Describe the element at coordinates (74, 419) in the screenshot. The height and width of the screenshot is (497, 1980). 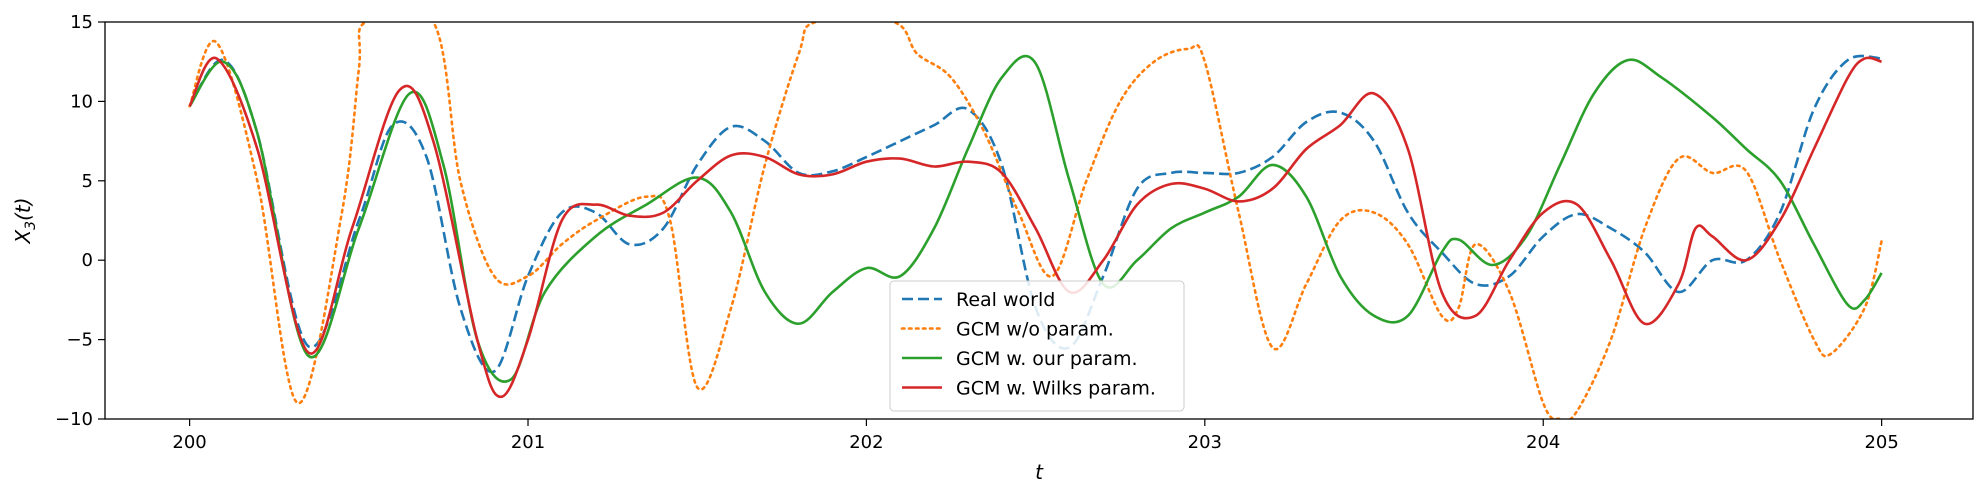
I see `y-tick-label: −10` at that location.